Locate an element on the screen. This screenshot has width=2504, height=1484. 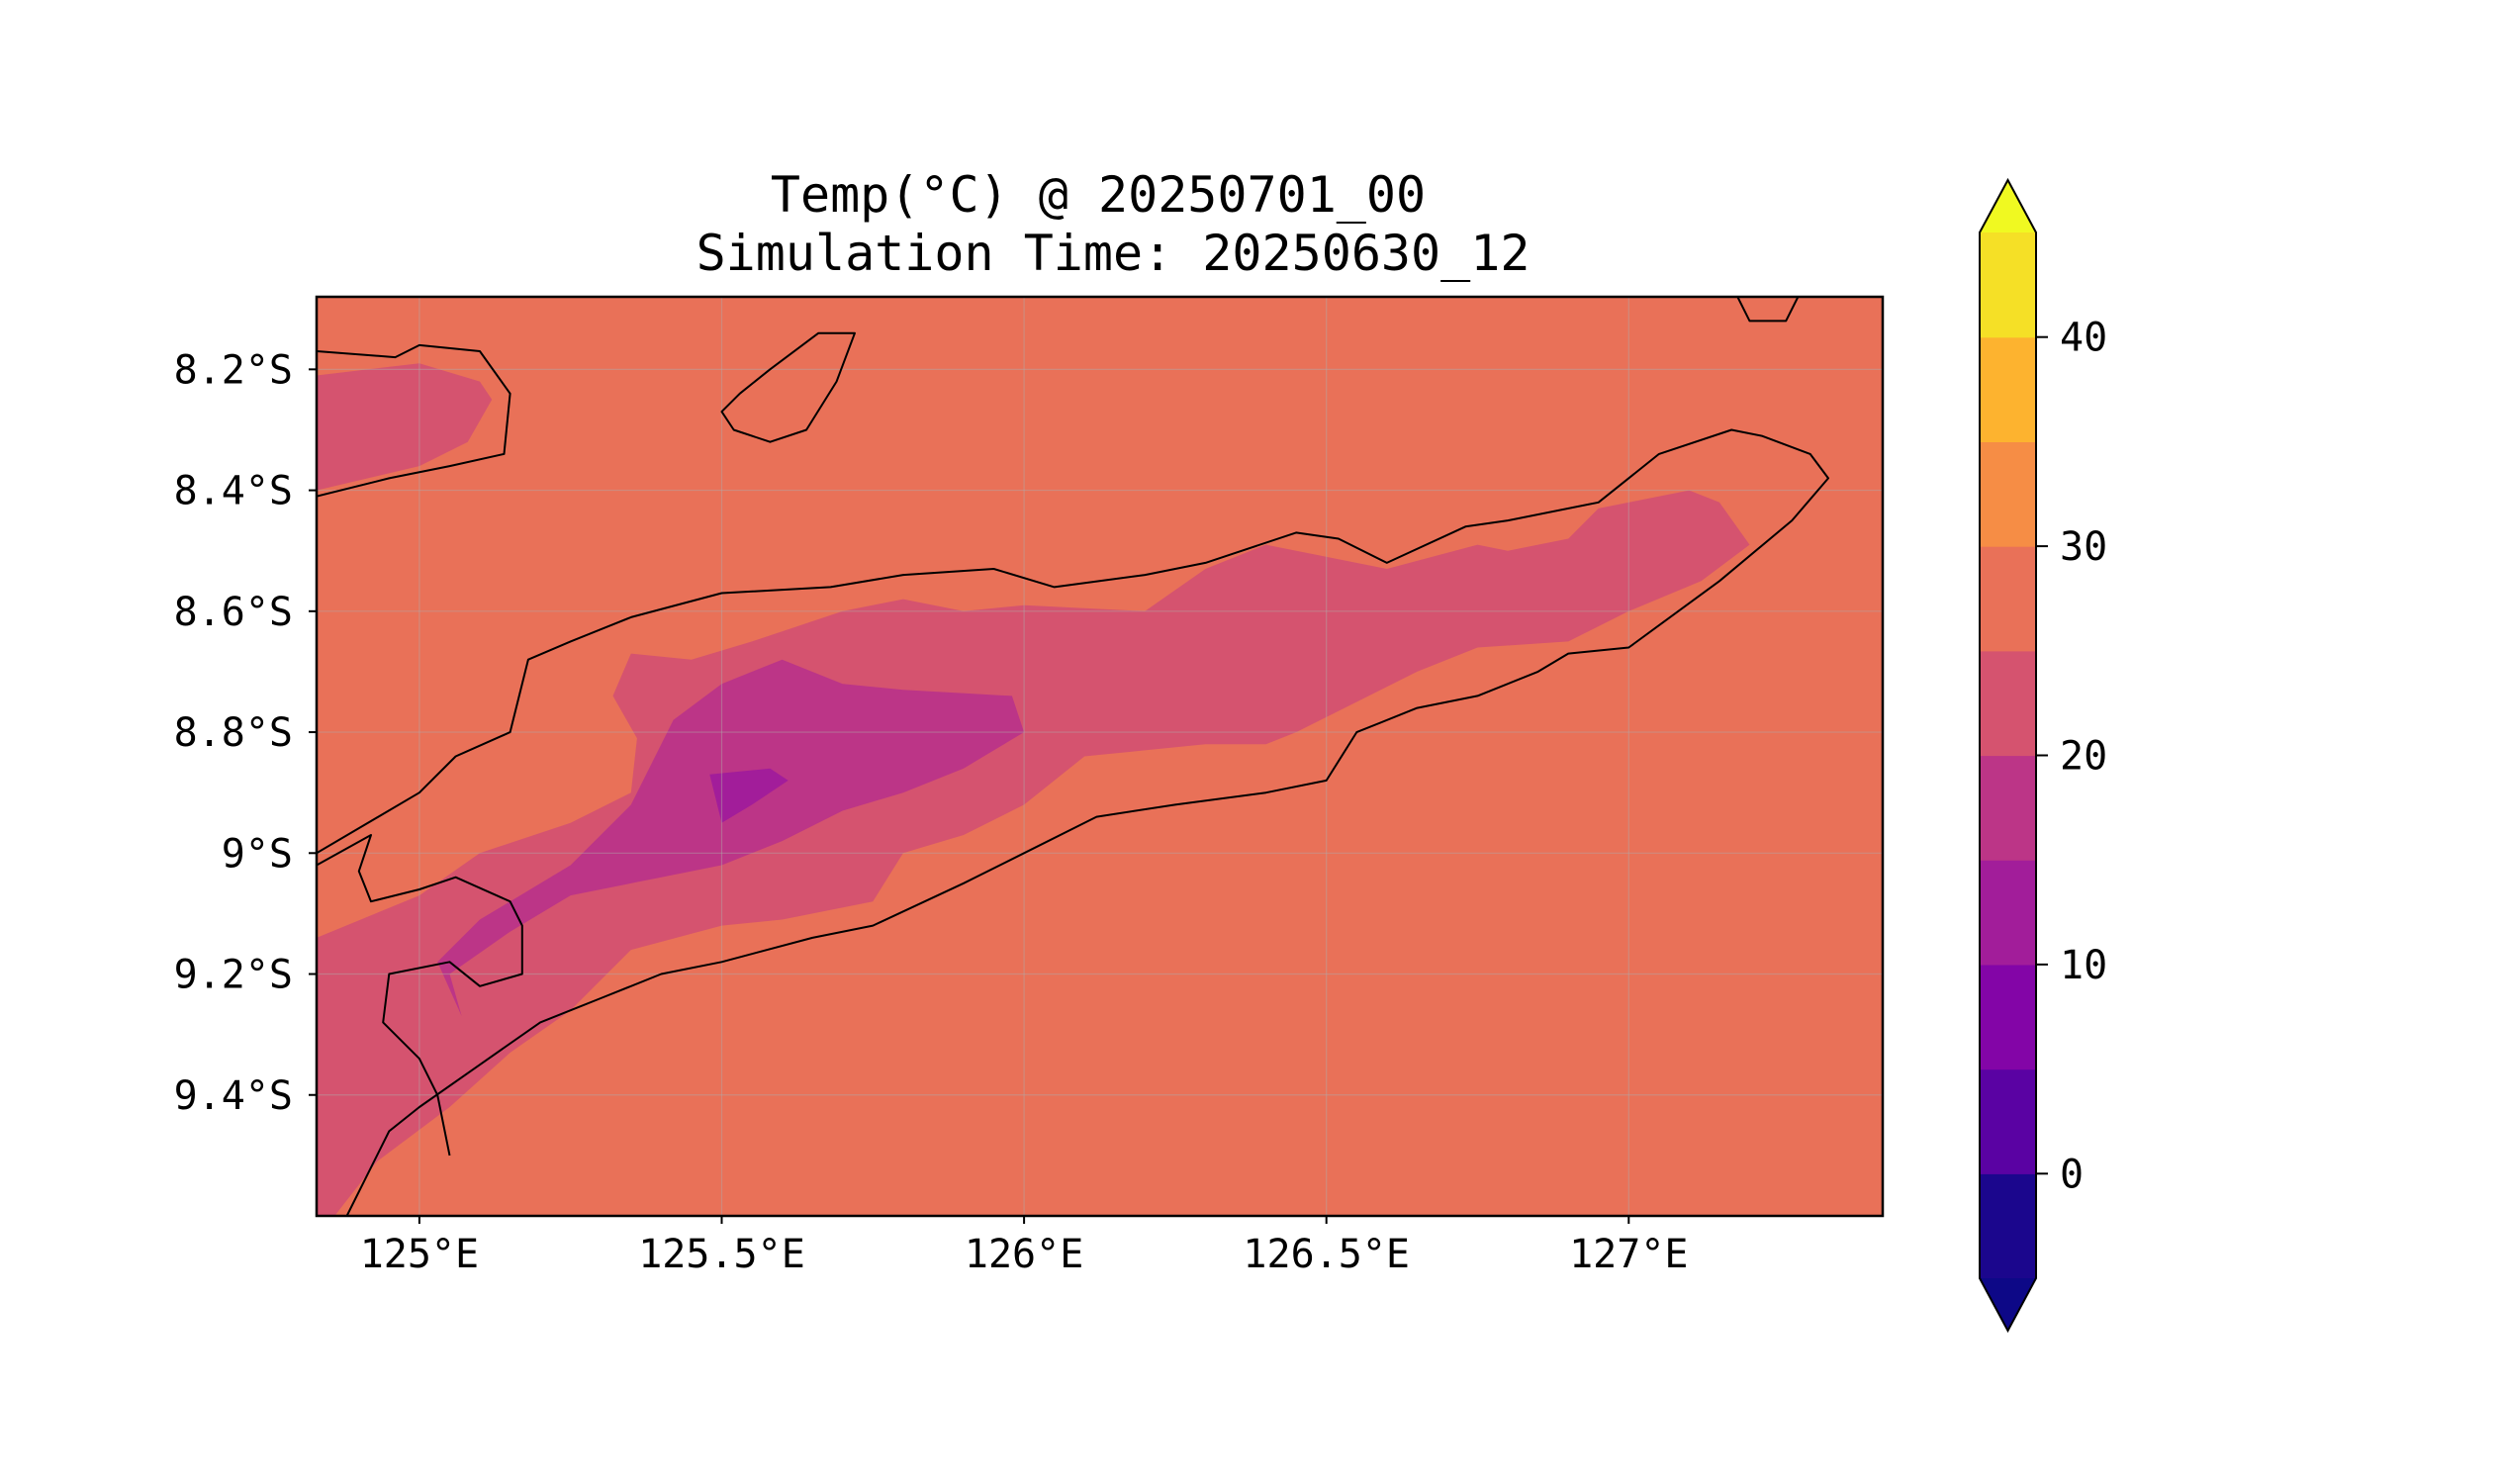
colorbar-over-extend is located at coordinates (2008, 206).